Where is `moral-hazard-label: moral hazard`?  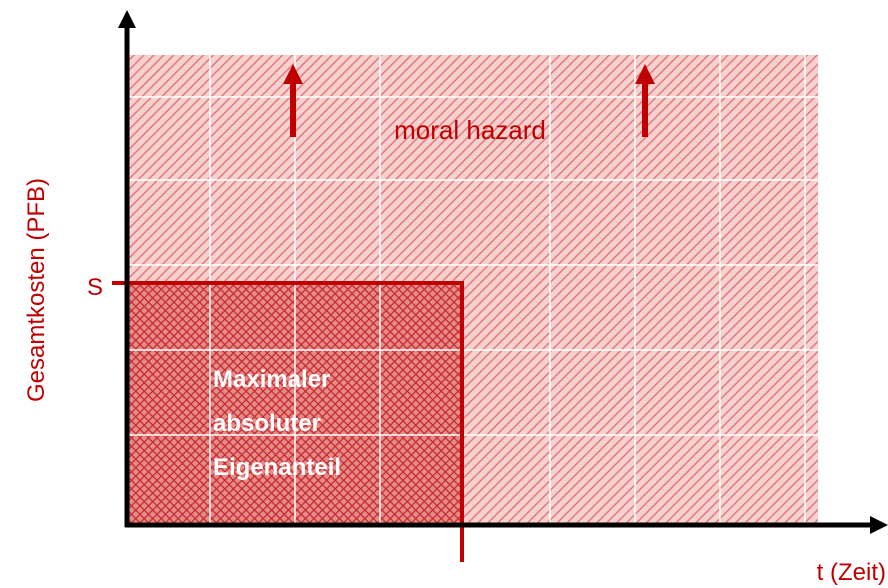 moral-hazard-label: moral hazard is located at coordinates (470, 130).